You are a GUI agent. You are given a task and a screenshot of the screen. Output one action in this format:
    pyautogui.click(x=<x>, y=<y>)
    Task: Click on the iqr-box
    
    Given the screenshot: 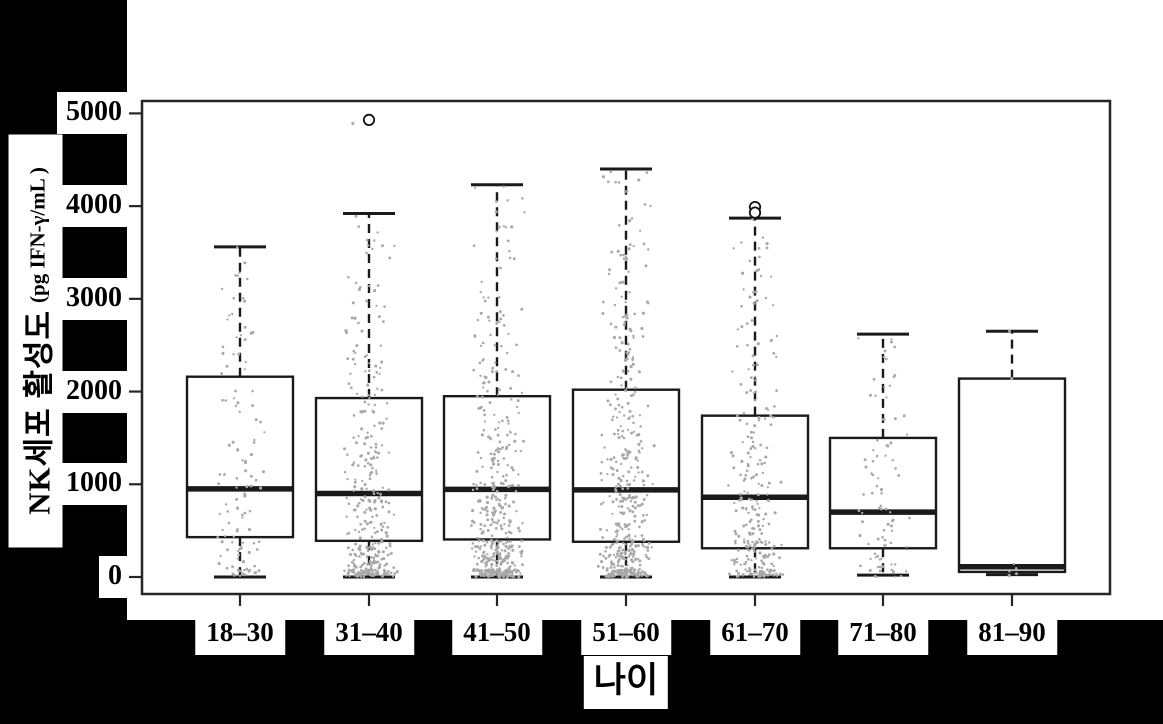 What is the action you would take?
    pyautogui.click(x=240, y=457)
    